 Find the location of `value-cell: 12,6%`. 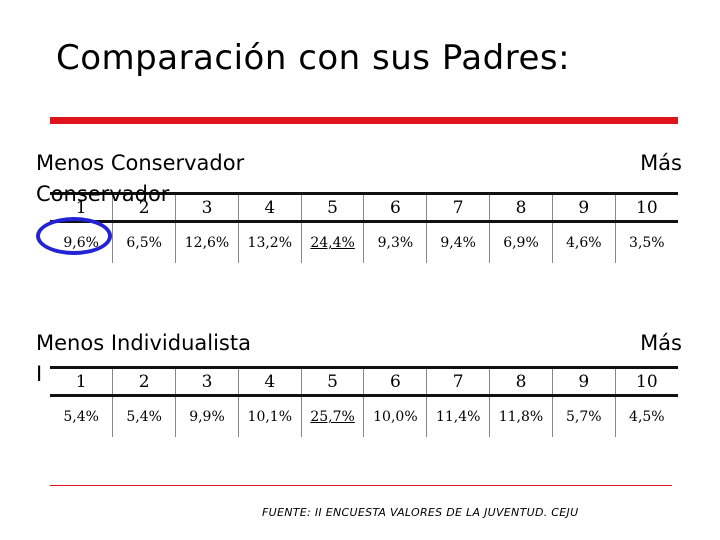

value-cell: 12,6% is located at coordinates (207, 242).